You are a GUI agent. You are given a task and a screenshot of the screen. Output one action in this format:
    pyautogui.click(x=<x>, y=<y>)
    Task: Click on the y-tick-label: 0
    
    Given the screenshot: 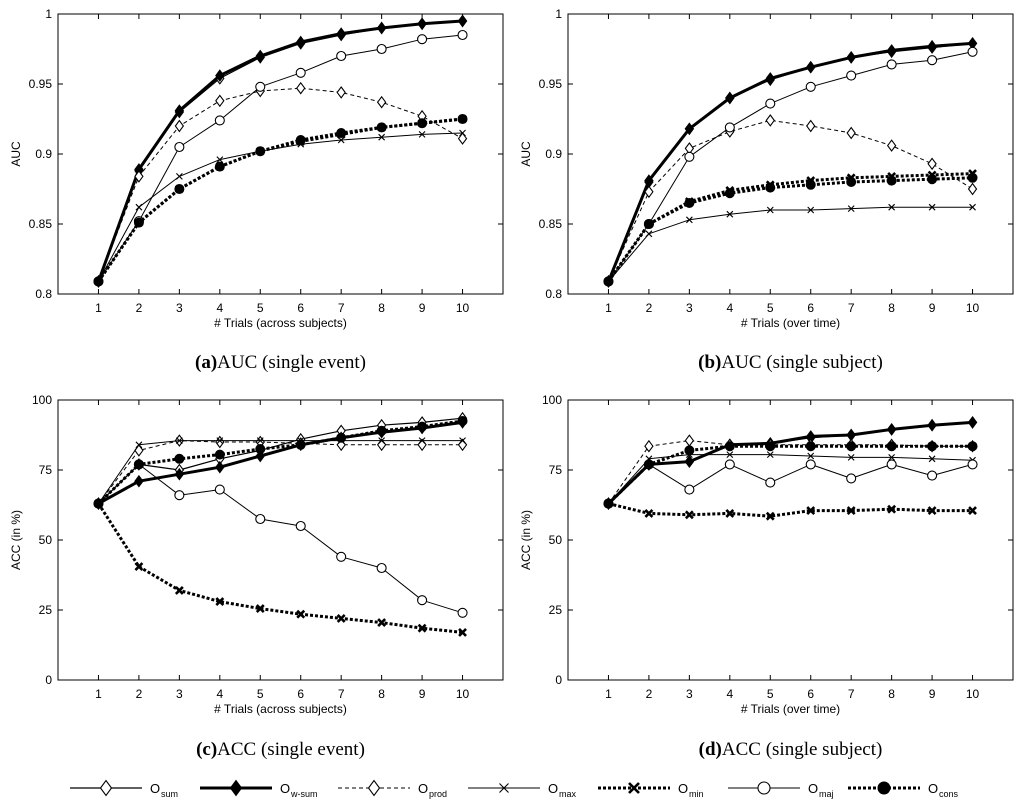 What is the action you would take?
    pyautogui.click(x=48, y=680)
    